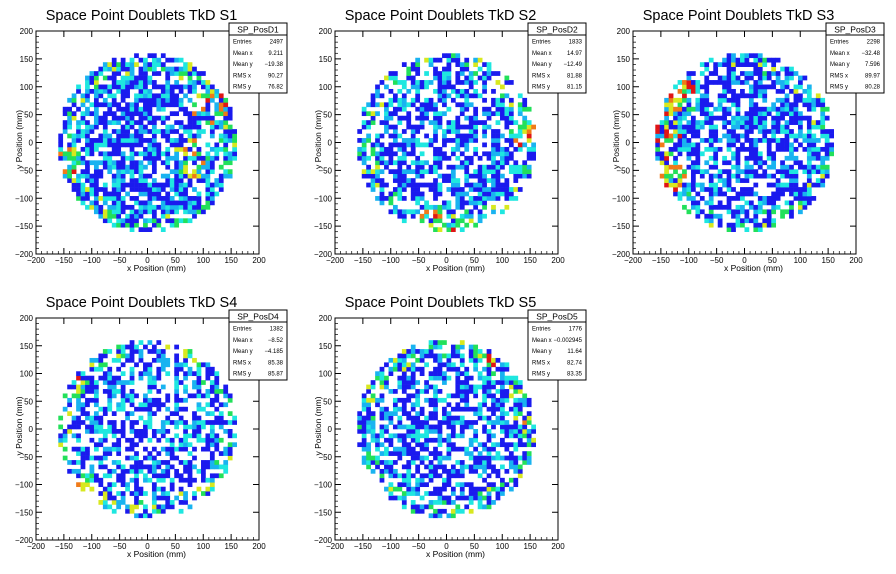 The image size is (896, 574). Describe the element at coordinates (175, 546) in the screenshot. I see `x-tick-label: 50` at that location.